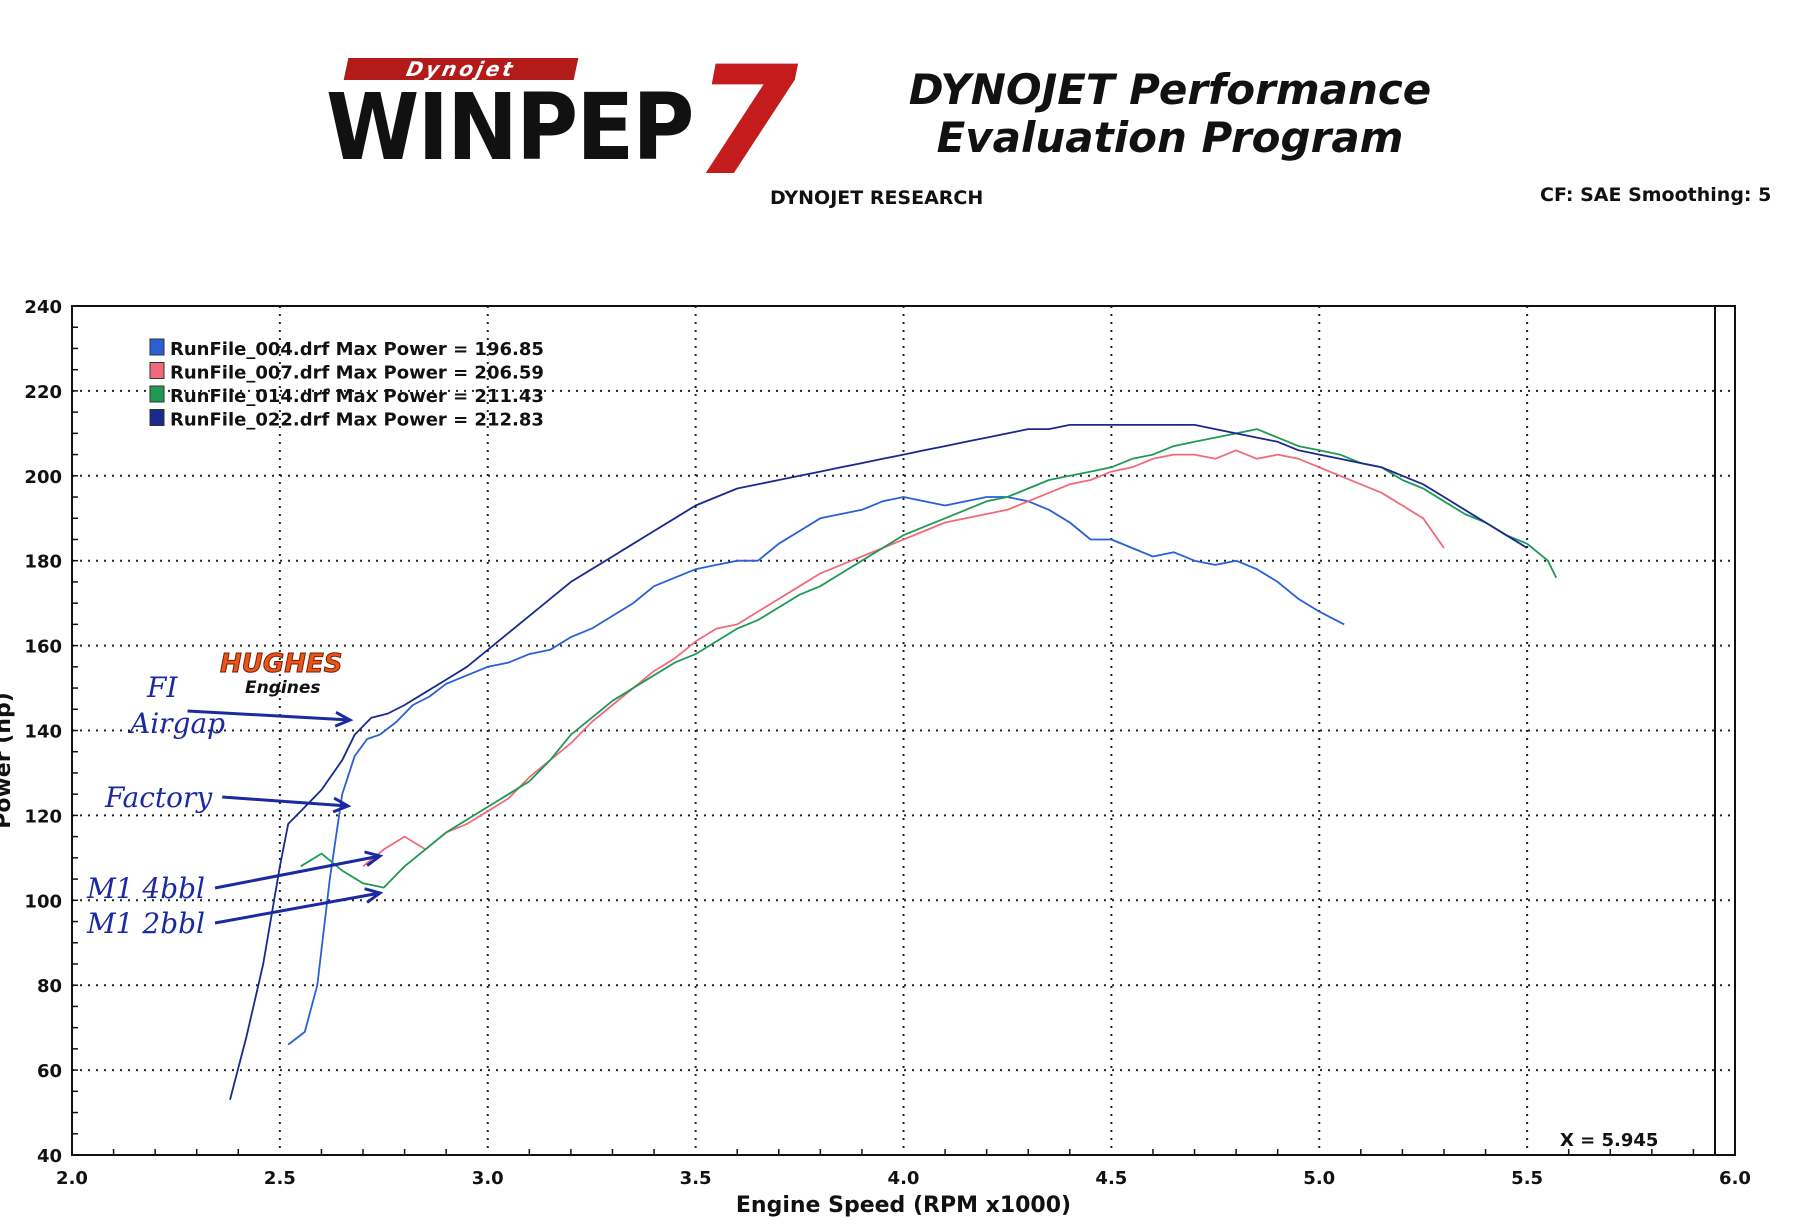 The height and width of the screenshot is (1224, 1800). I want to click on x-tick-label: 6.0, so click(1735, 1178).